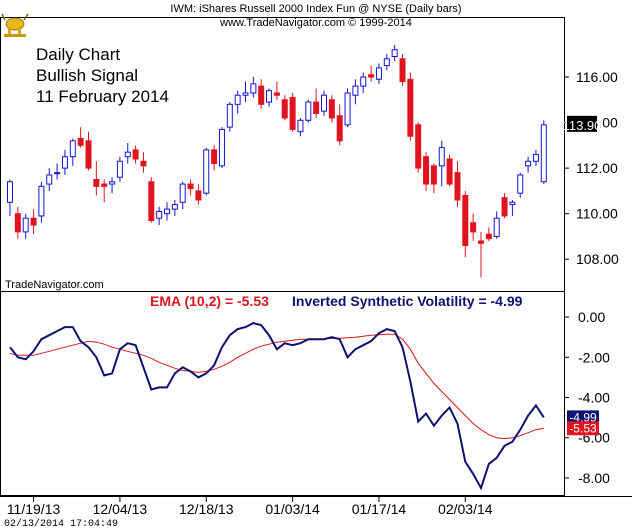  I want to click on annotation-line-1: Daily Chart, so click(78, 54).